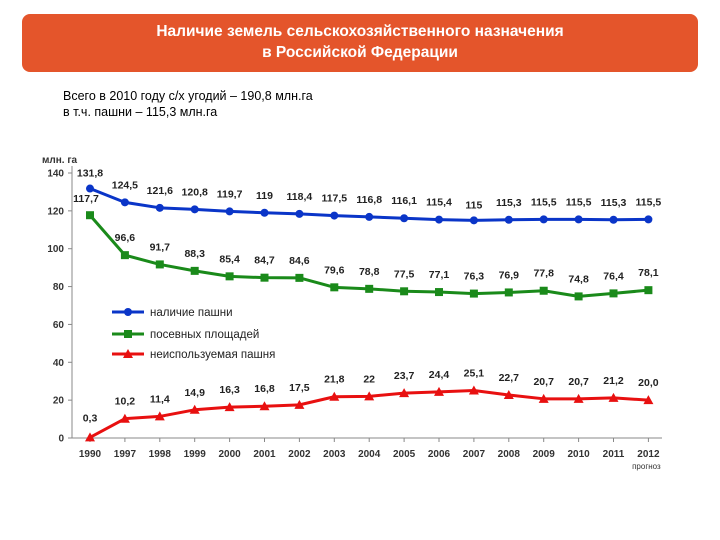  I want to click on data-label: 23,7, so click(404, 376).